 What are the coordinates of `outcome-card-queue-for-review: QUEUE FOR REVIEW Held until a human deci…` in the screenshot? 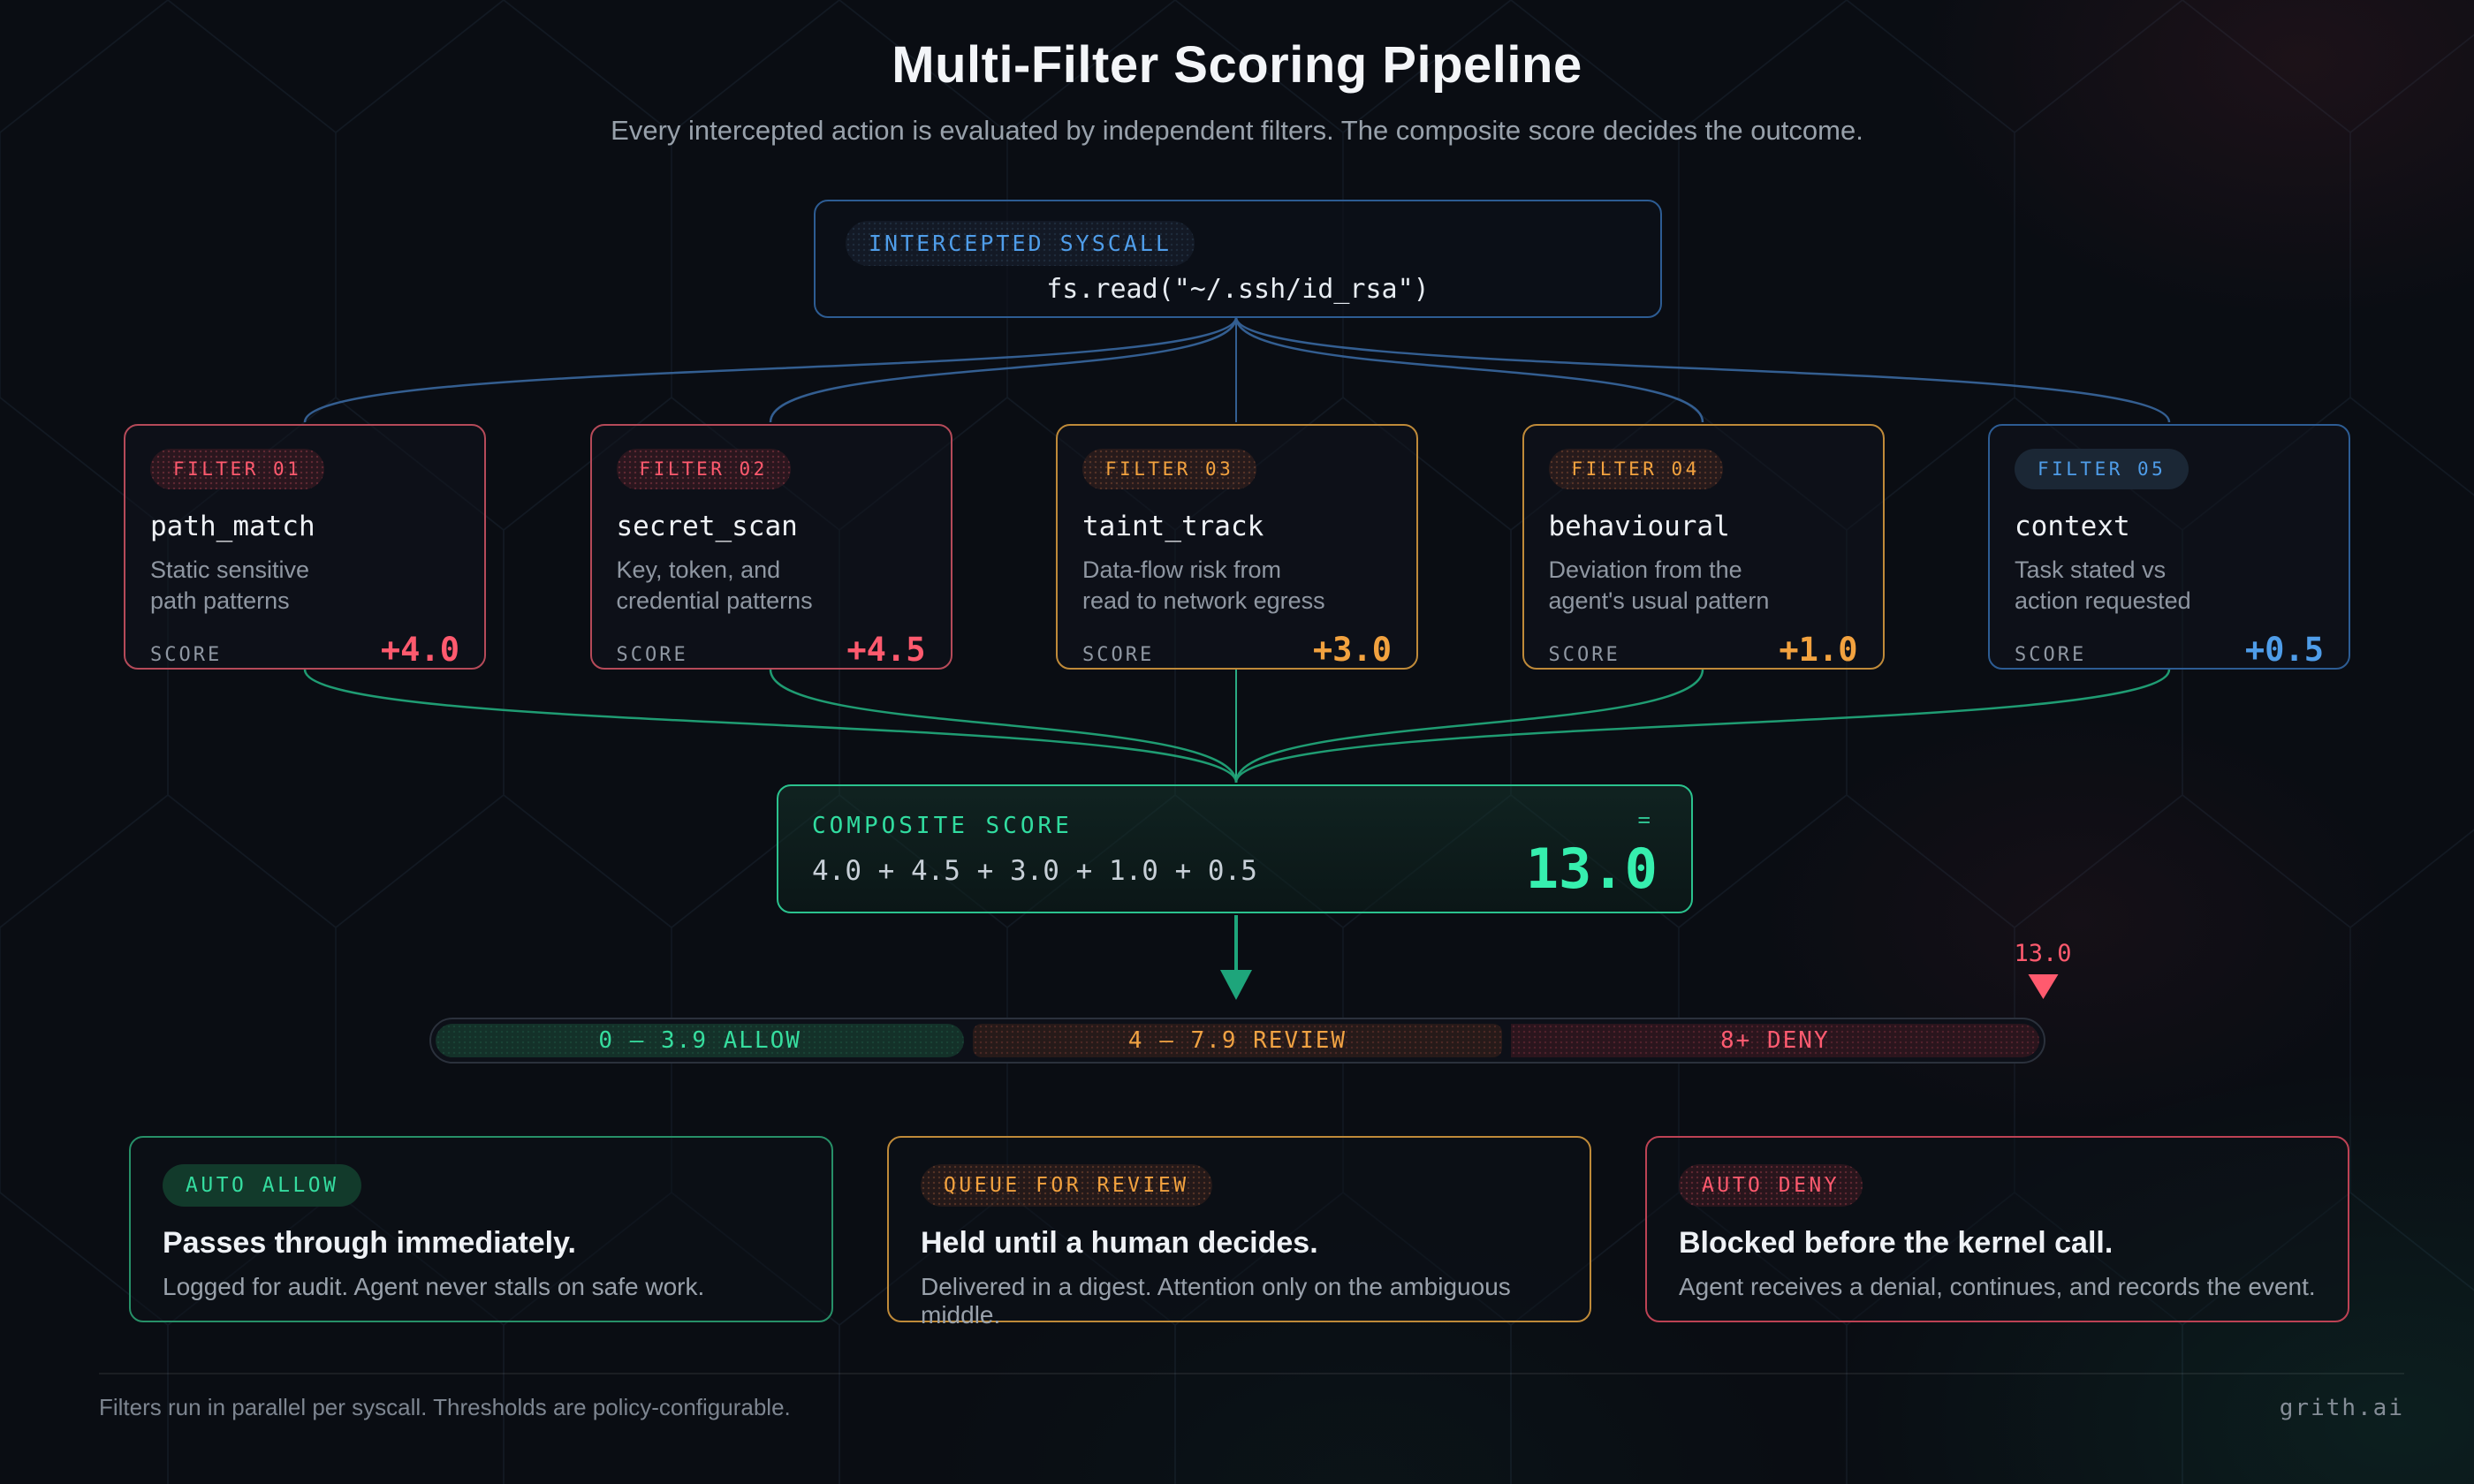 It's located at (1239, 1232).